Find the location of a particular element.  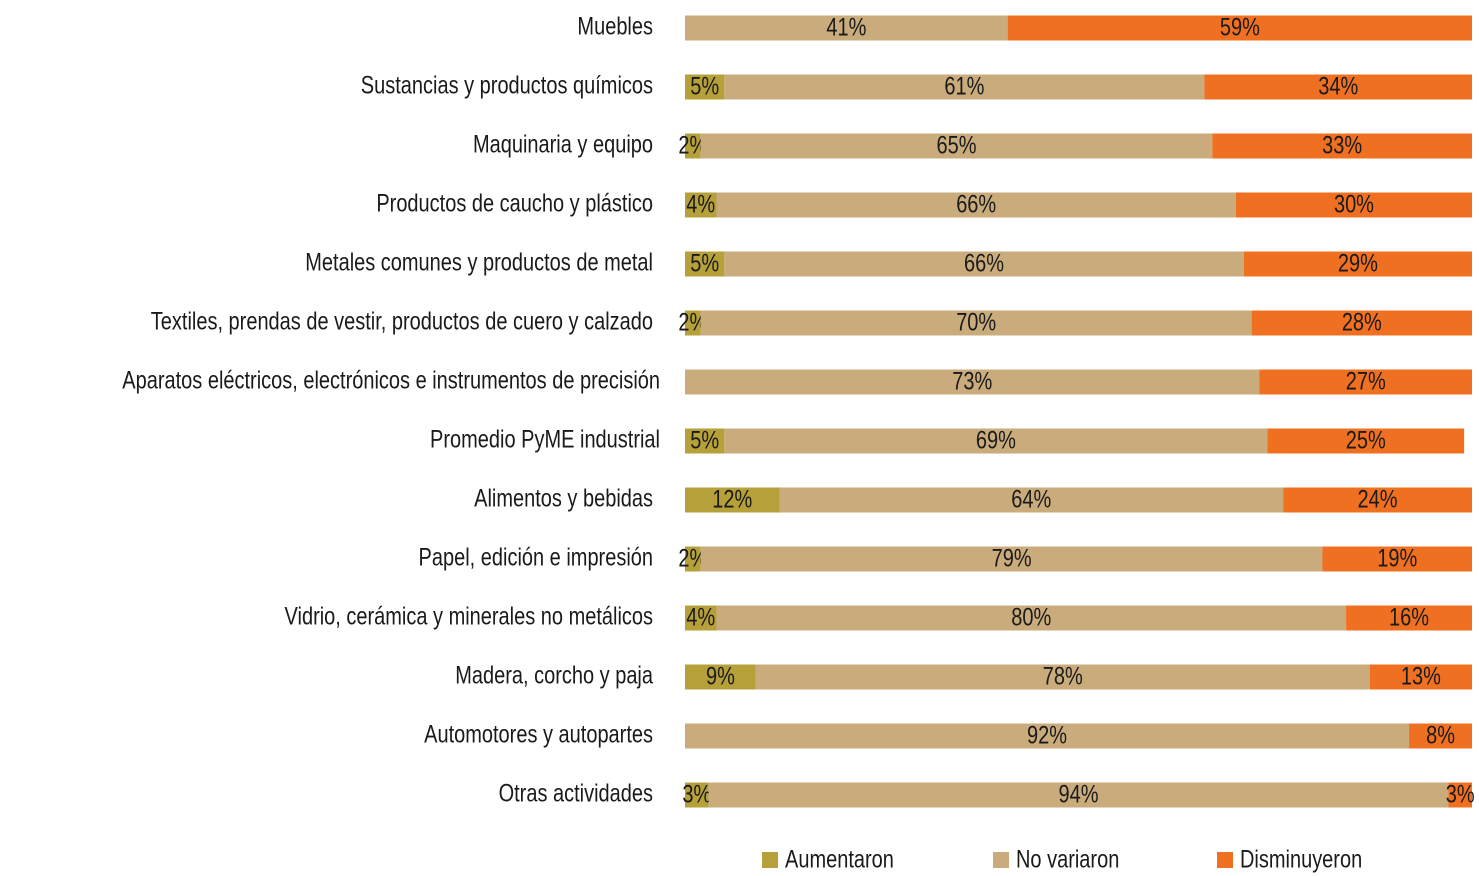

data-label-group: 16% is located at coordinates (1409, 618).